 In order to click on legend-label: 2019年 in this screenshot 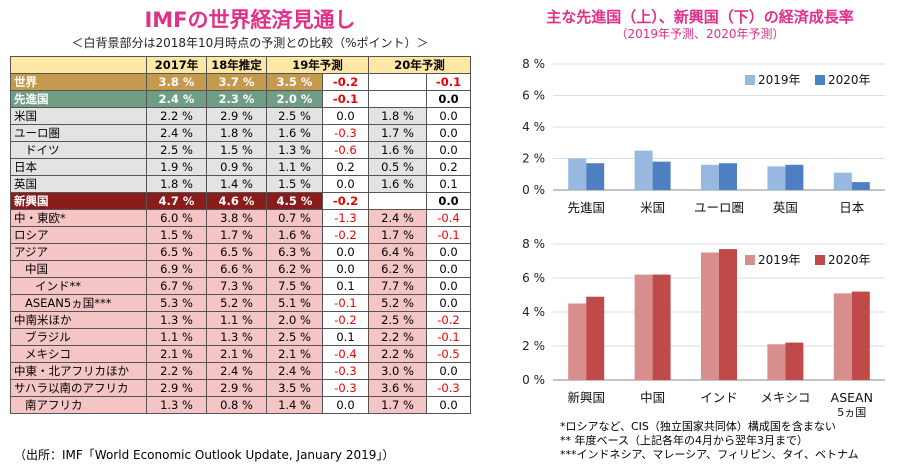, I will do `click(779, 260)`.